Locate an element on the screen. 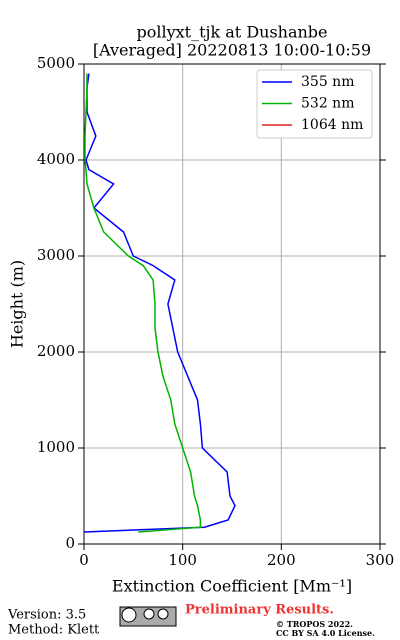 The width and height of the screenshot is (400, 640). y-tick-label: 2000 is located at coordinates (56, 351).